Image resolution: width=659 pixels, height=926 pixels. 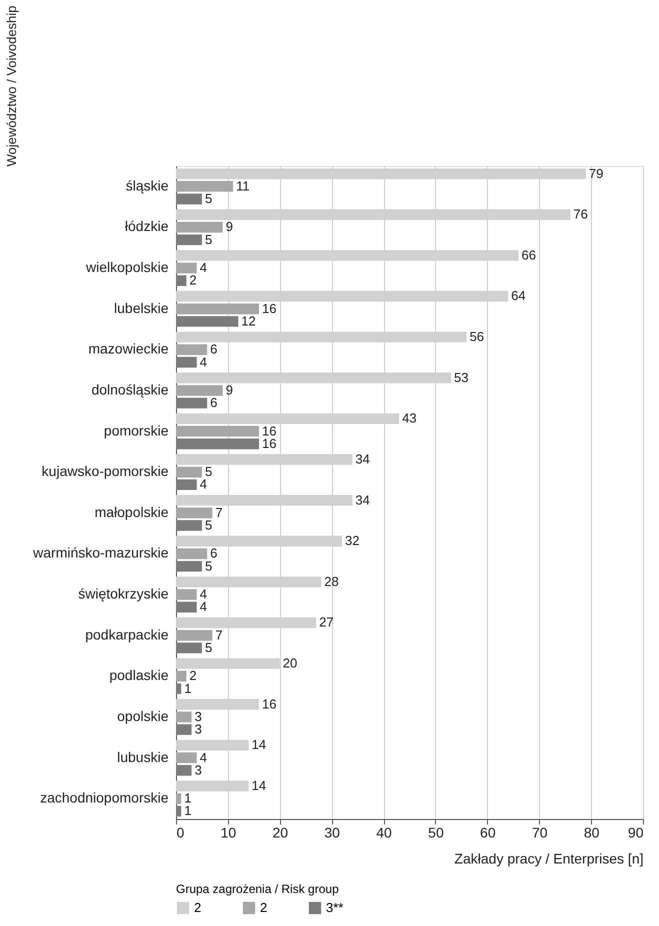 I want to click on x-tick-label: 50, so click(x=436, y=832).